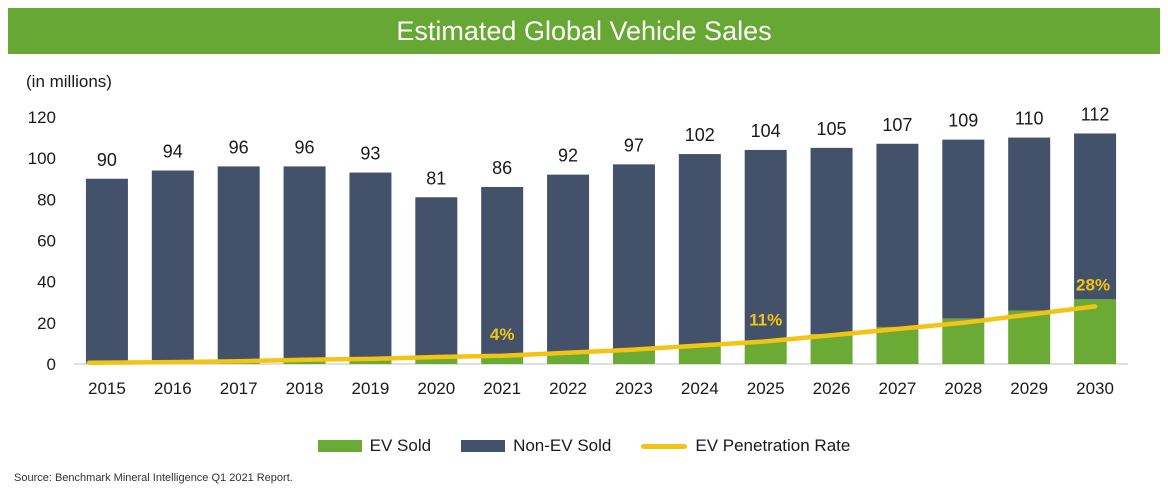  What do you see at coordinates (46, 282) in the screenshot?
I see `y-tick-label: 40` at bounding box center [46, 282].